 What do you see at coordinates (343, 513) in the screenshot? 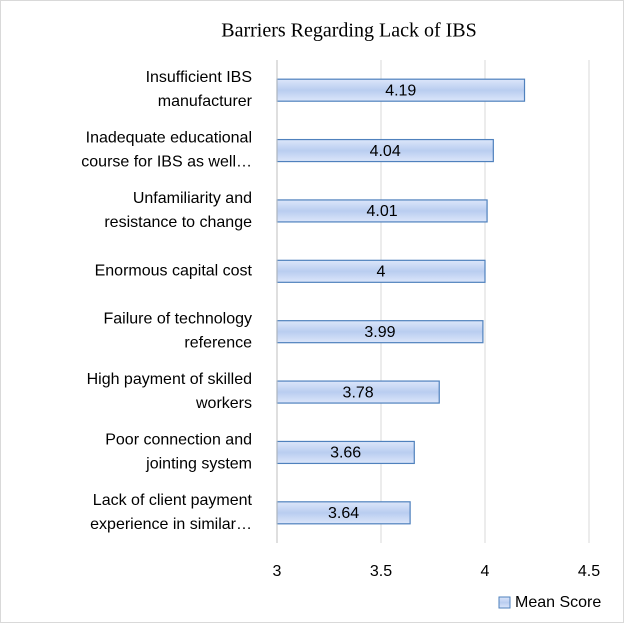
I see `value-label: 3.64` at bounding box center [343, 513].